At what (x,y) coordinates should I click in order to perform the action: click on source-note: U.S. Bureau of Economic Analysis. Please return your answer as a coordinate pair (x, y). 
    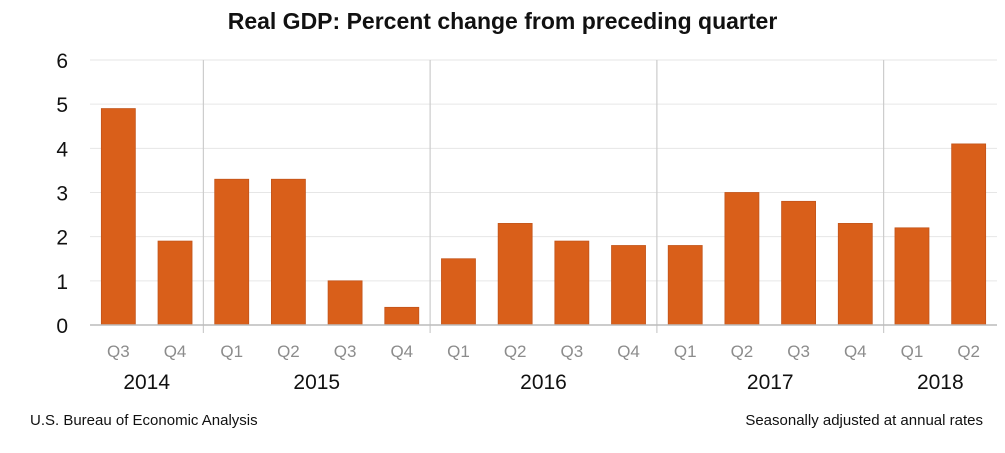
    Looking at the image, I should click on (144, 420).